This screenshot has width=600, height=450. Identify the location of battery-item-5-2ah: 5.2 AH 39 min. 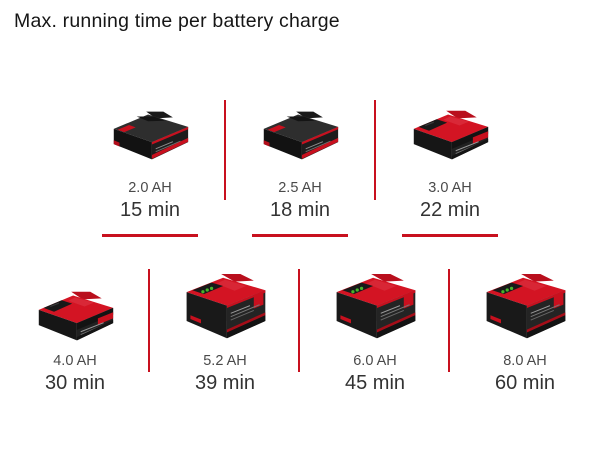
(225, 323).